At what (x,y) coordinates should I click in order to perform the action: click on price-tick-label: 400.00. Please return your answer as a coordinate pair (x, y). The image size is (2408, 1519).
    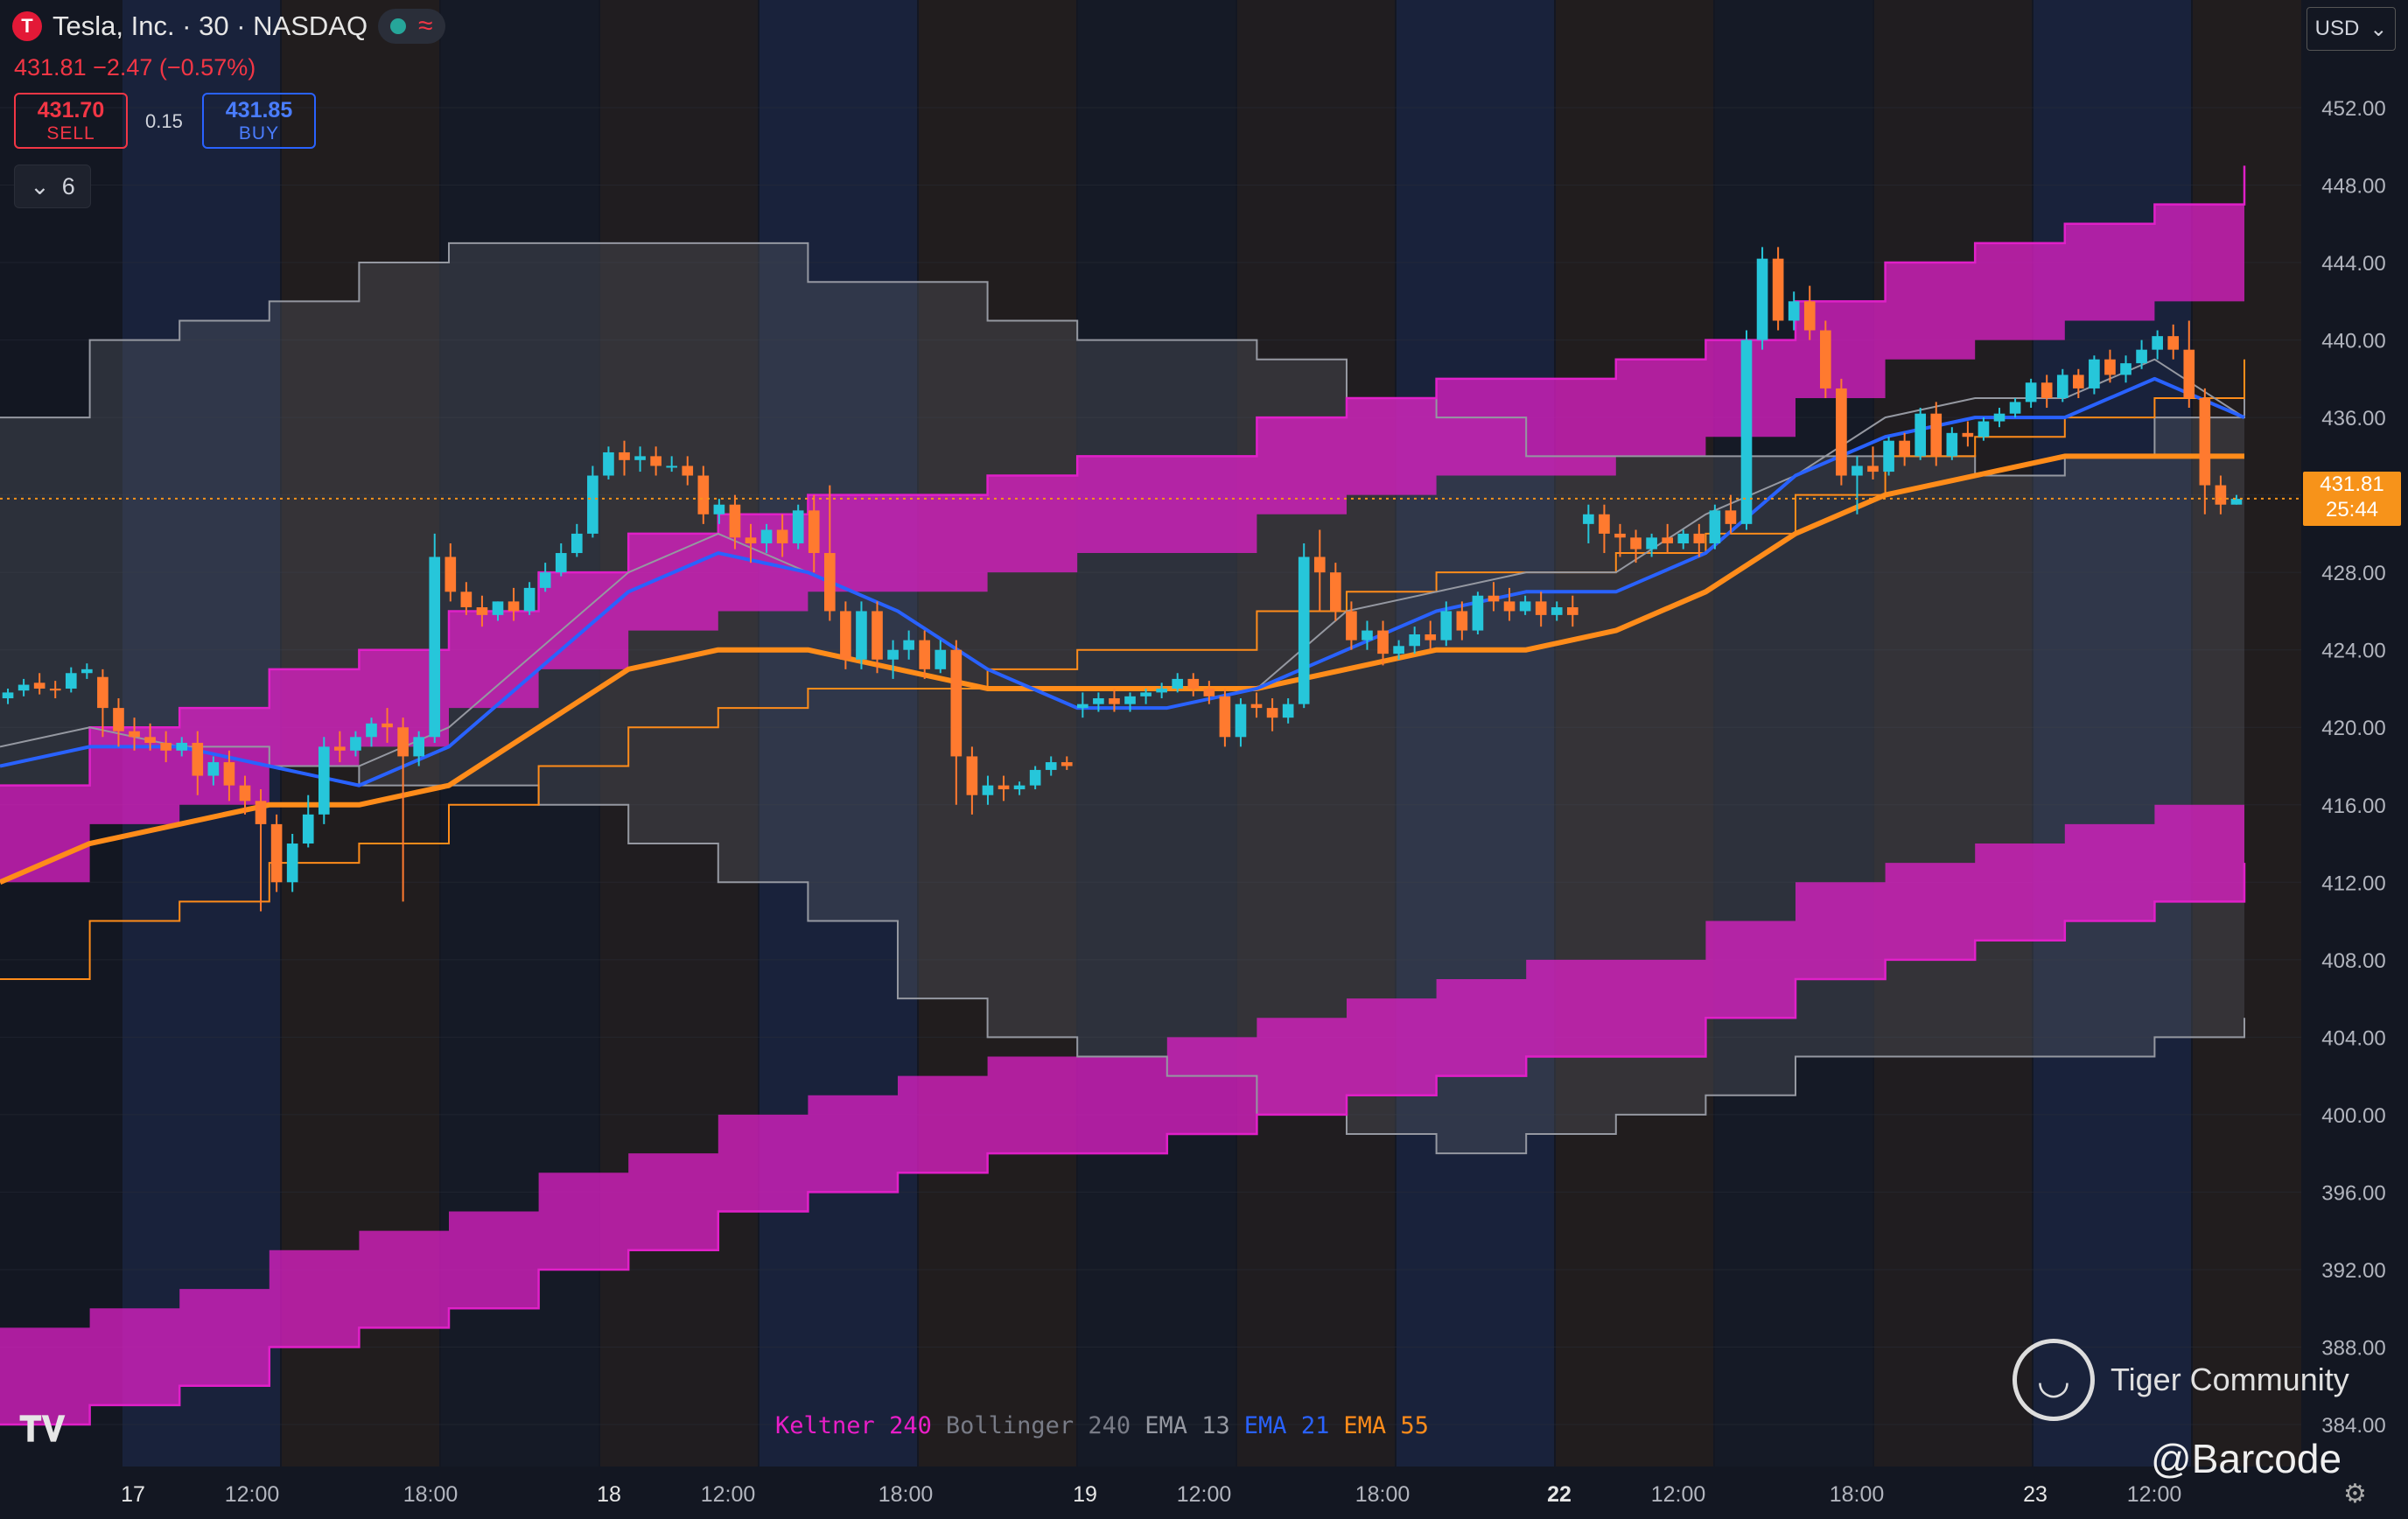
    Looking at the image, I should click on (2353, 1116).